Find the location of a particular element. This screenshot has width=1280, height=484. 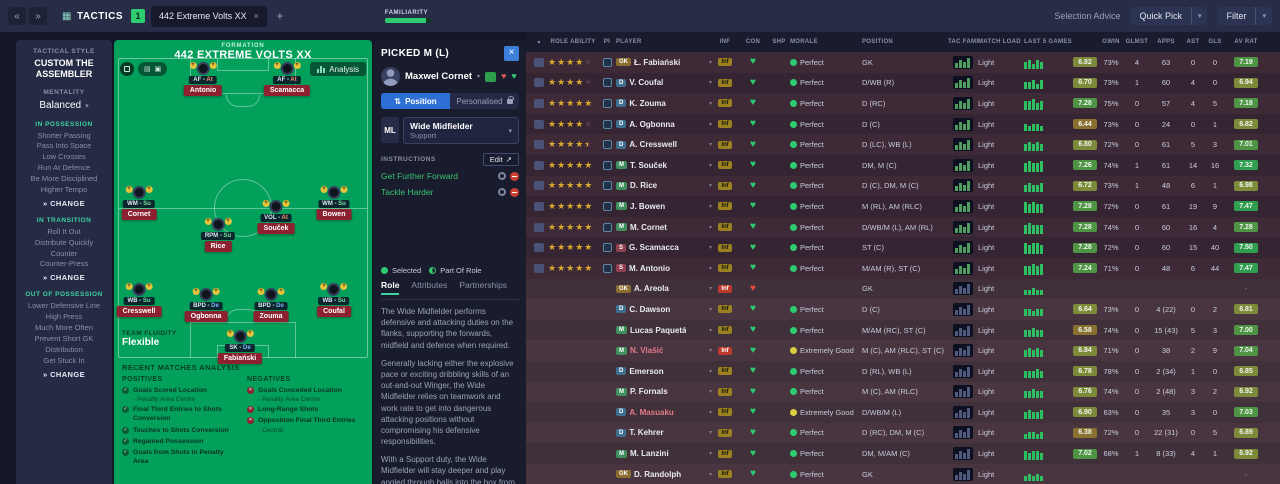

pitch-player: + + BPD - De Ogbonna is located at coordinates (206, 305).